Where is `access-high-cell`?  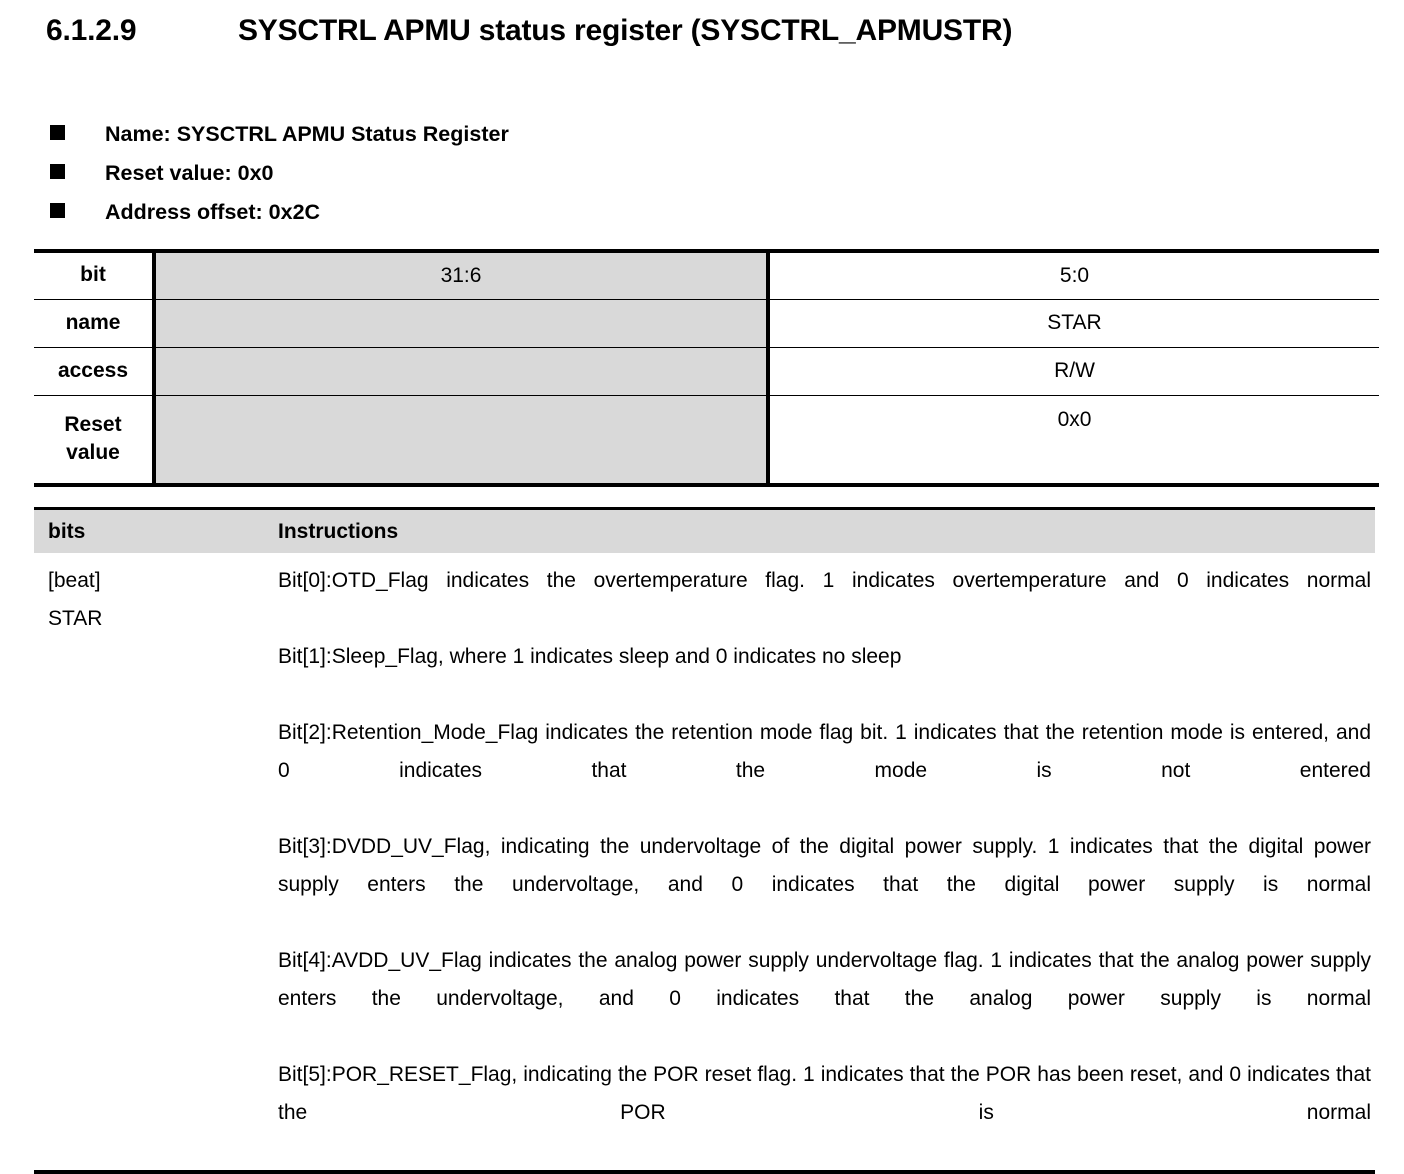
access-high-cell is located at coordinates (462, 371).